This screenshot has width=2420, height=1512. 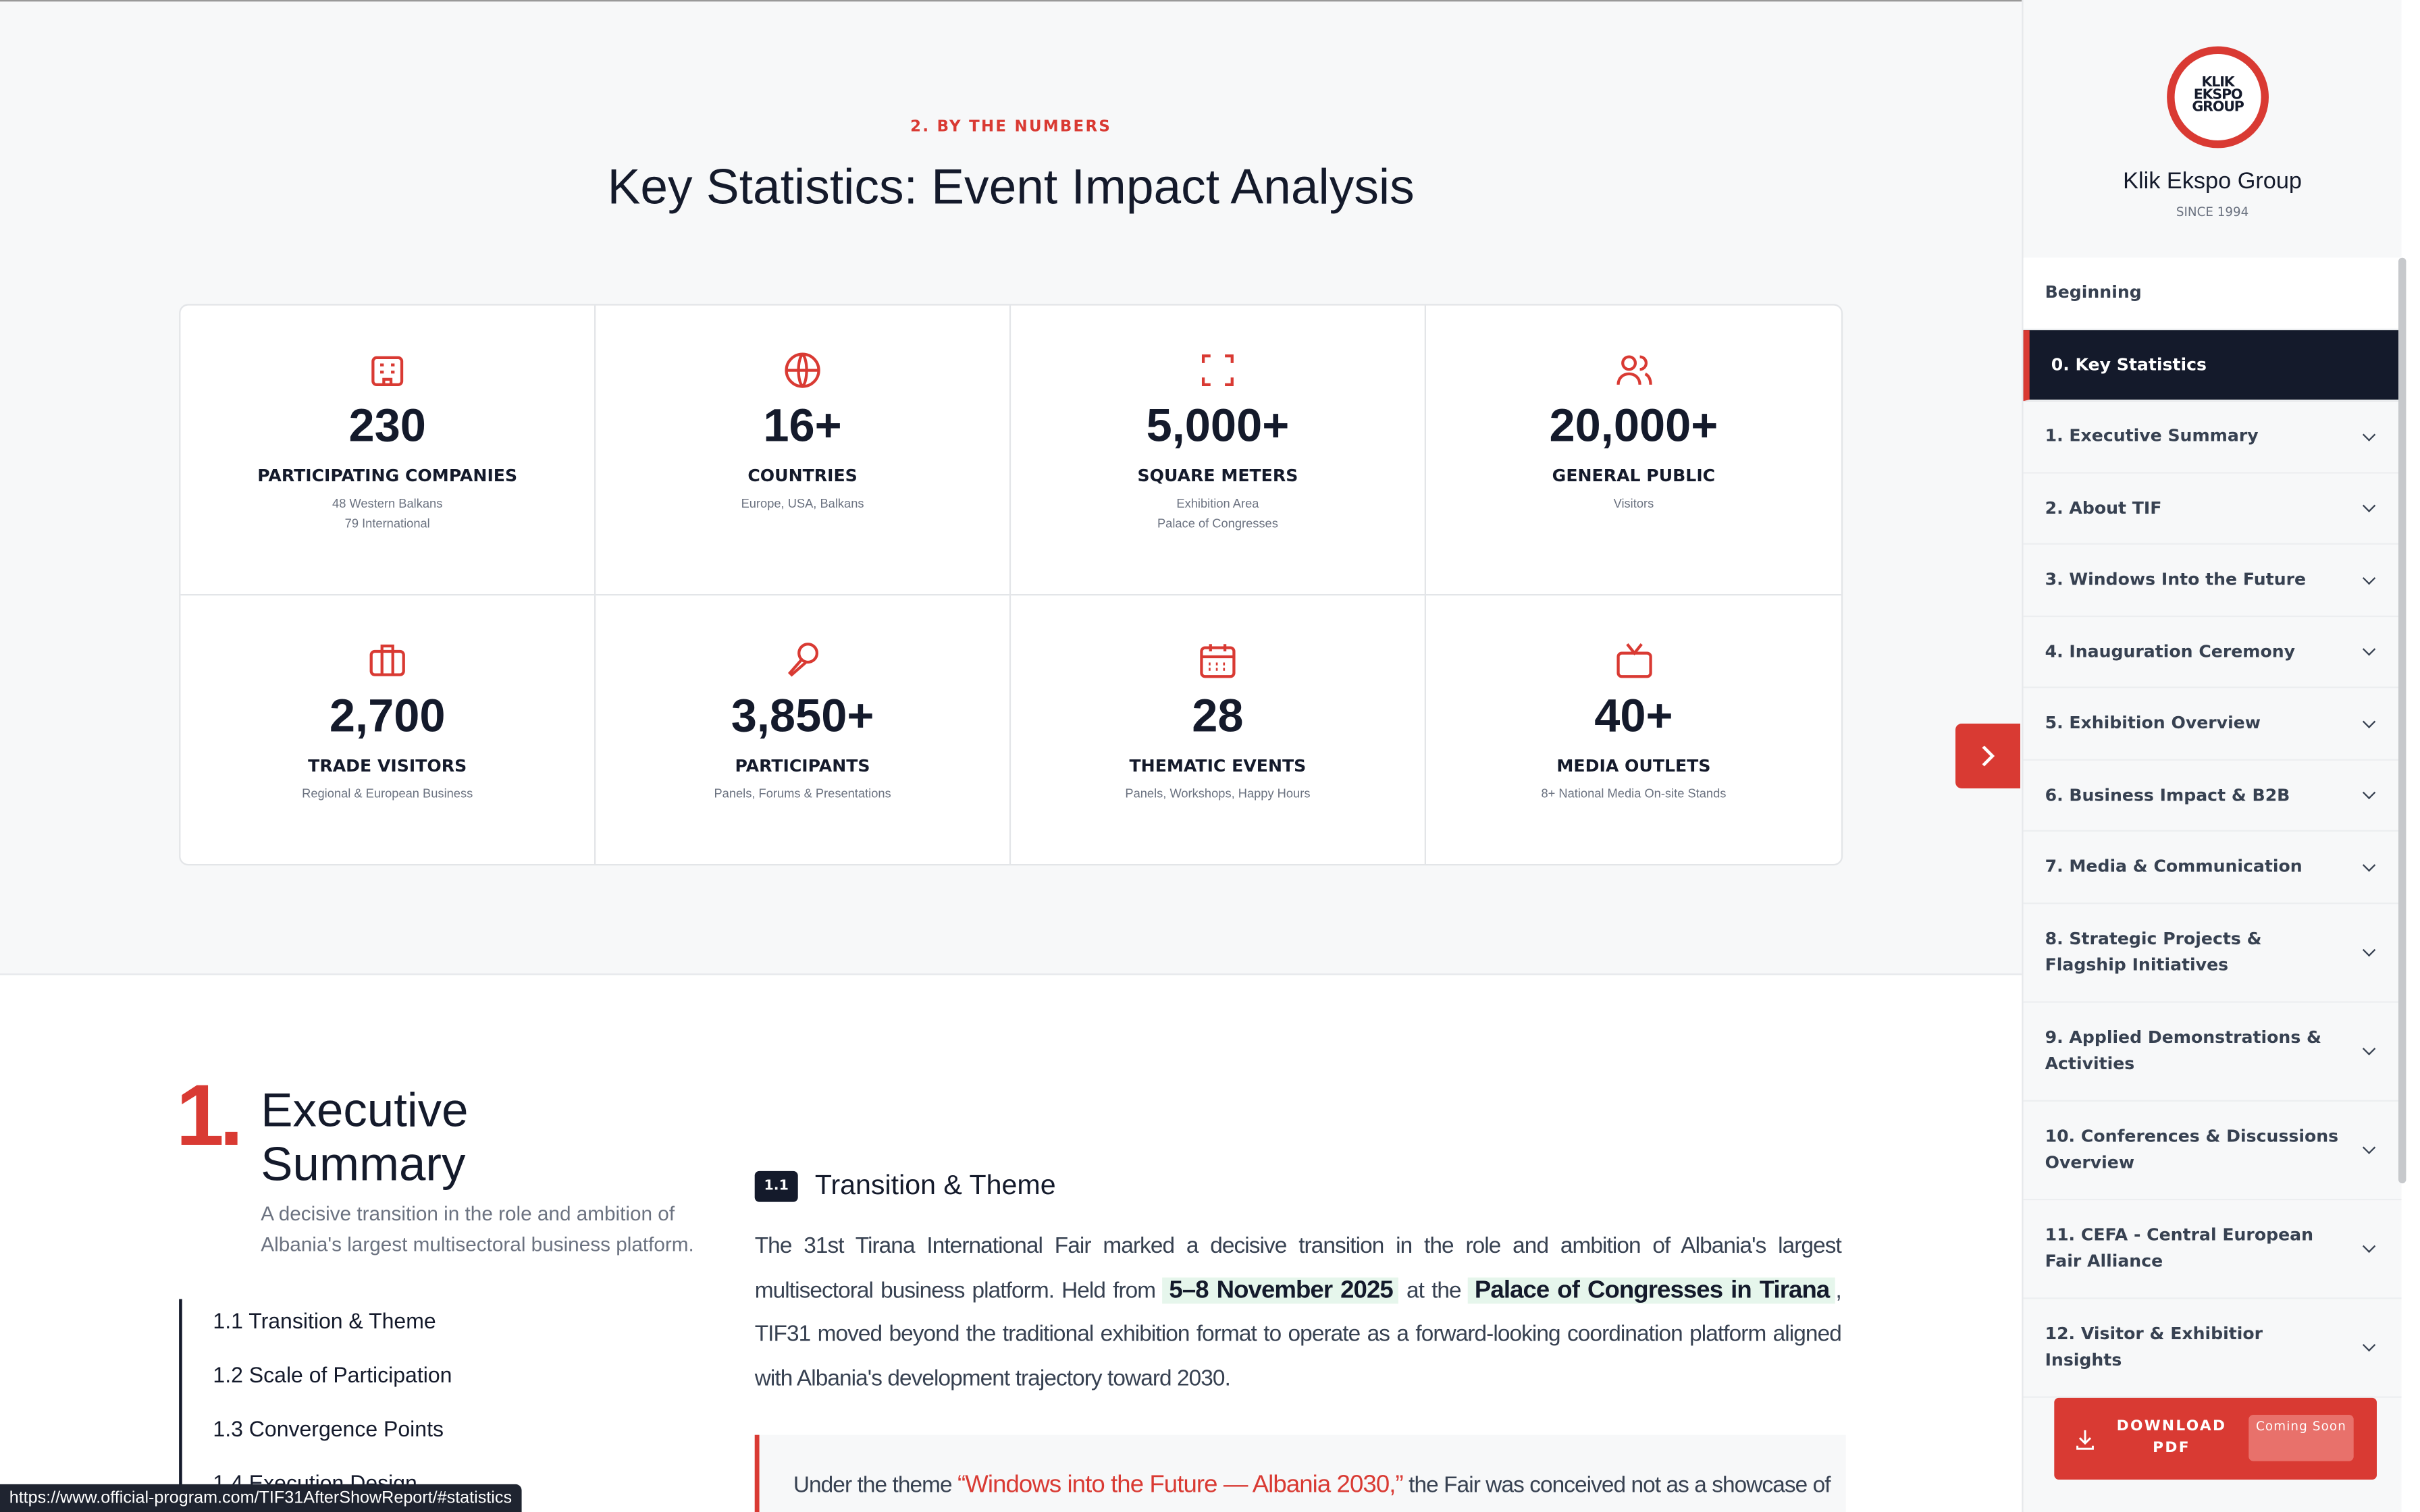 I want to click on nav-item: 4. Inauguration Ceremony, so click(x=2212, y=652).